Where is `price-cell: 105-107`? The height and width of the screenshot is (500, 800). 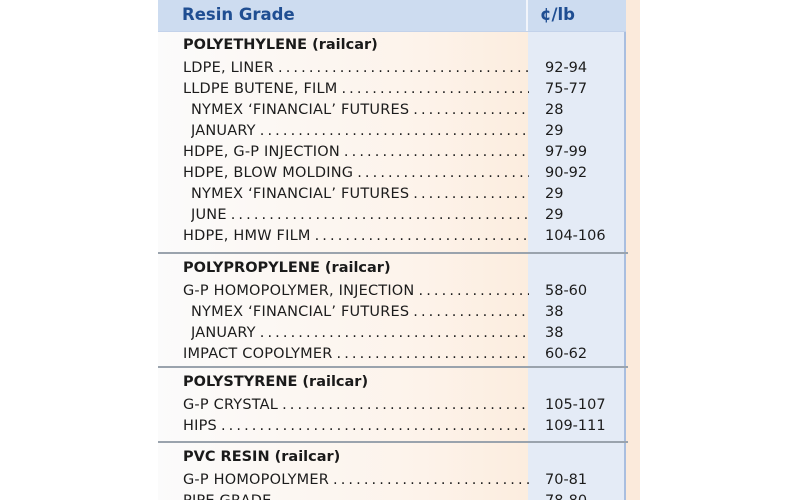
price-cell: 105-107 is located at coordinates (575, 405).